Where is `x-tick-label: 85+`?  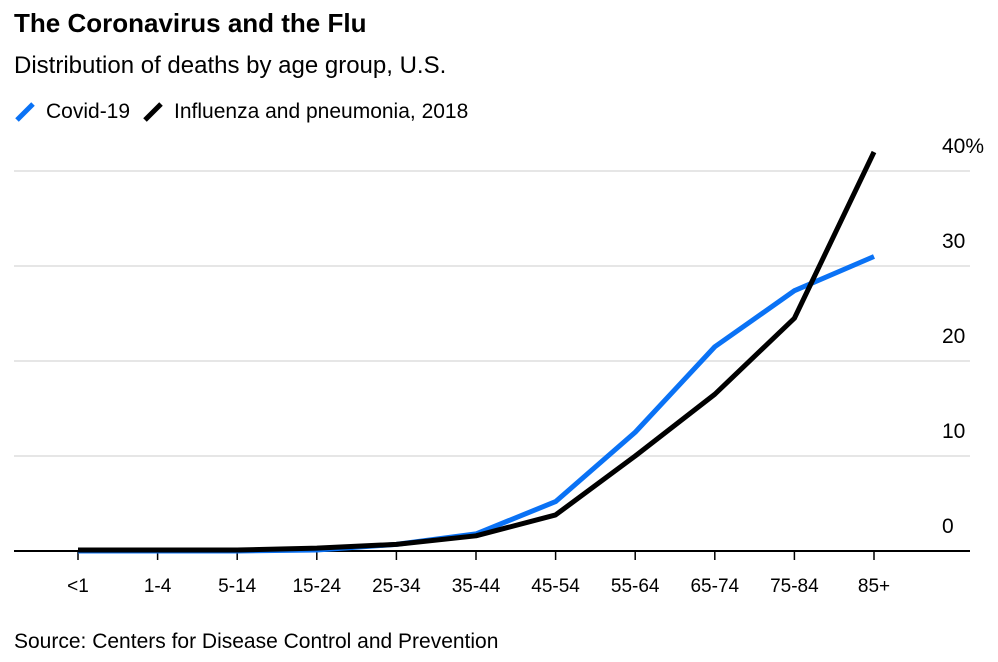 x-tick-label: 85+ is located at coordinates (874, 586).